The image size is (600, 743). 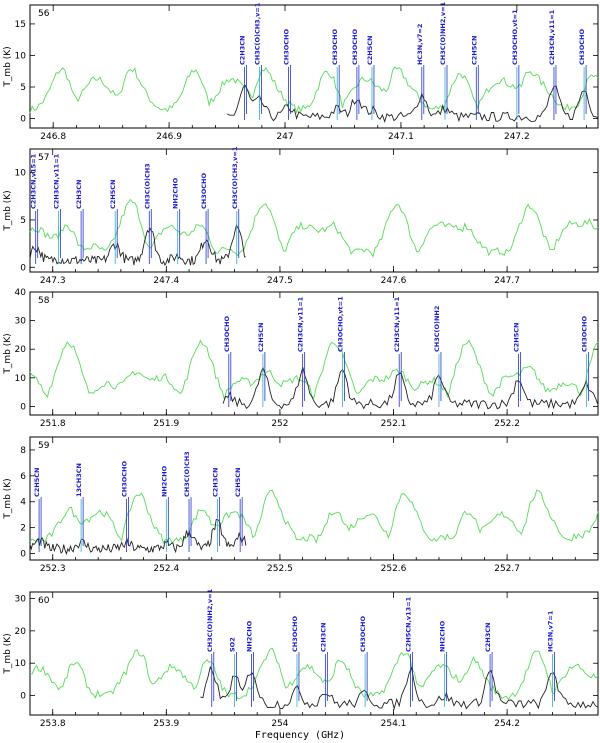 What do you see at coordinates (113, 194) in the screenshot?
I see `line-label-57: C2H5CN` at bounding box center [113, 194].